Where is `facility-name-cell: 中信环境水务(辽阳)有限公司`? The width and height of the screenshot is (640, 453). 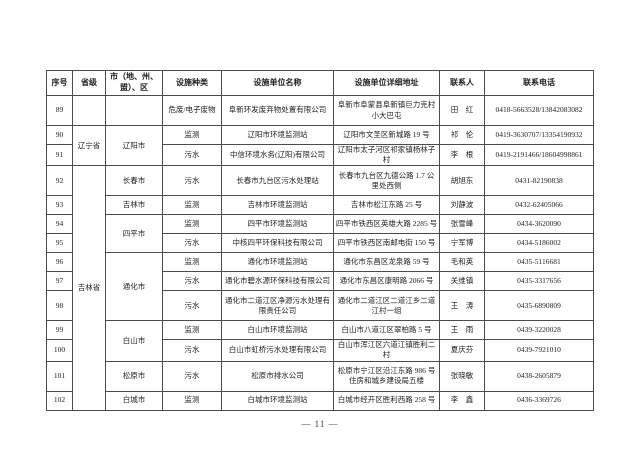
facility-name-cell: 中信环境水务(辽阳)有限公司 is located at coordinates (277, 155).